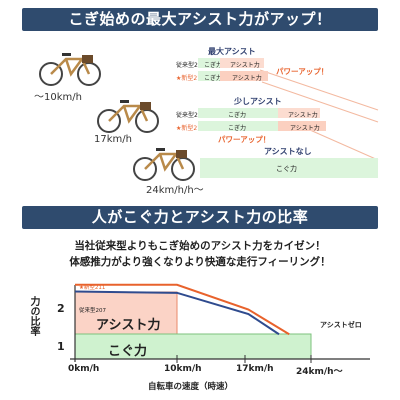  What do you see at coordinates (200, 19) in the screenshot?
I see `section1-title: こぎ始めの最大アシスト力がアップ！` at bounding box center [200, 19].